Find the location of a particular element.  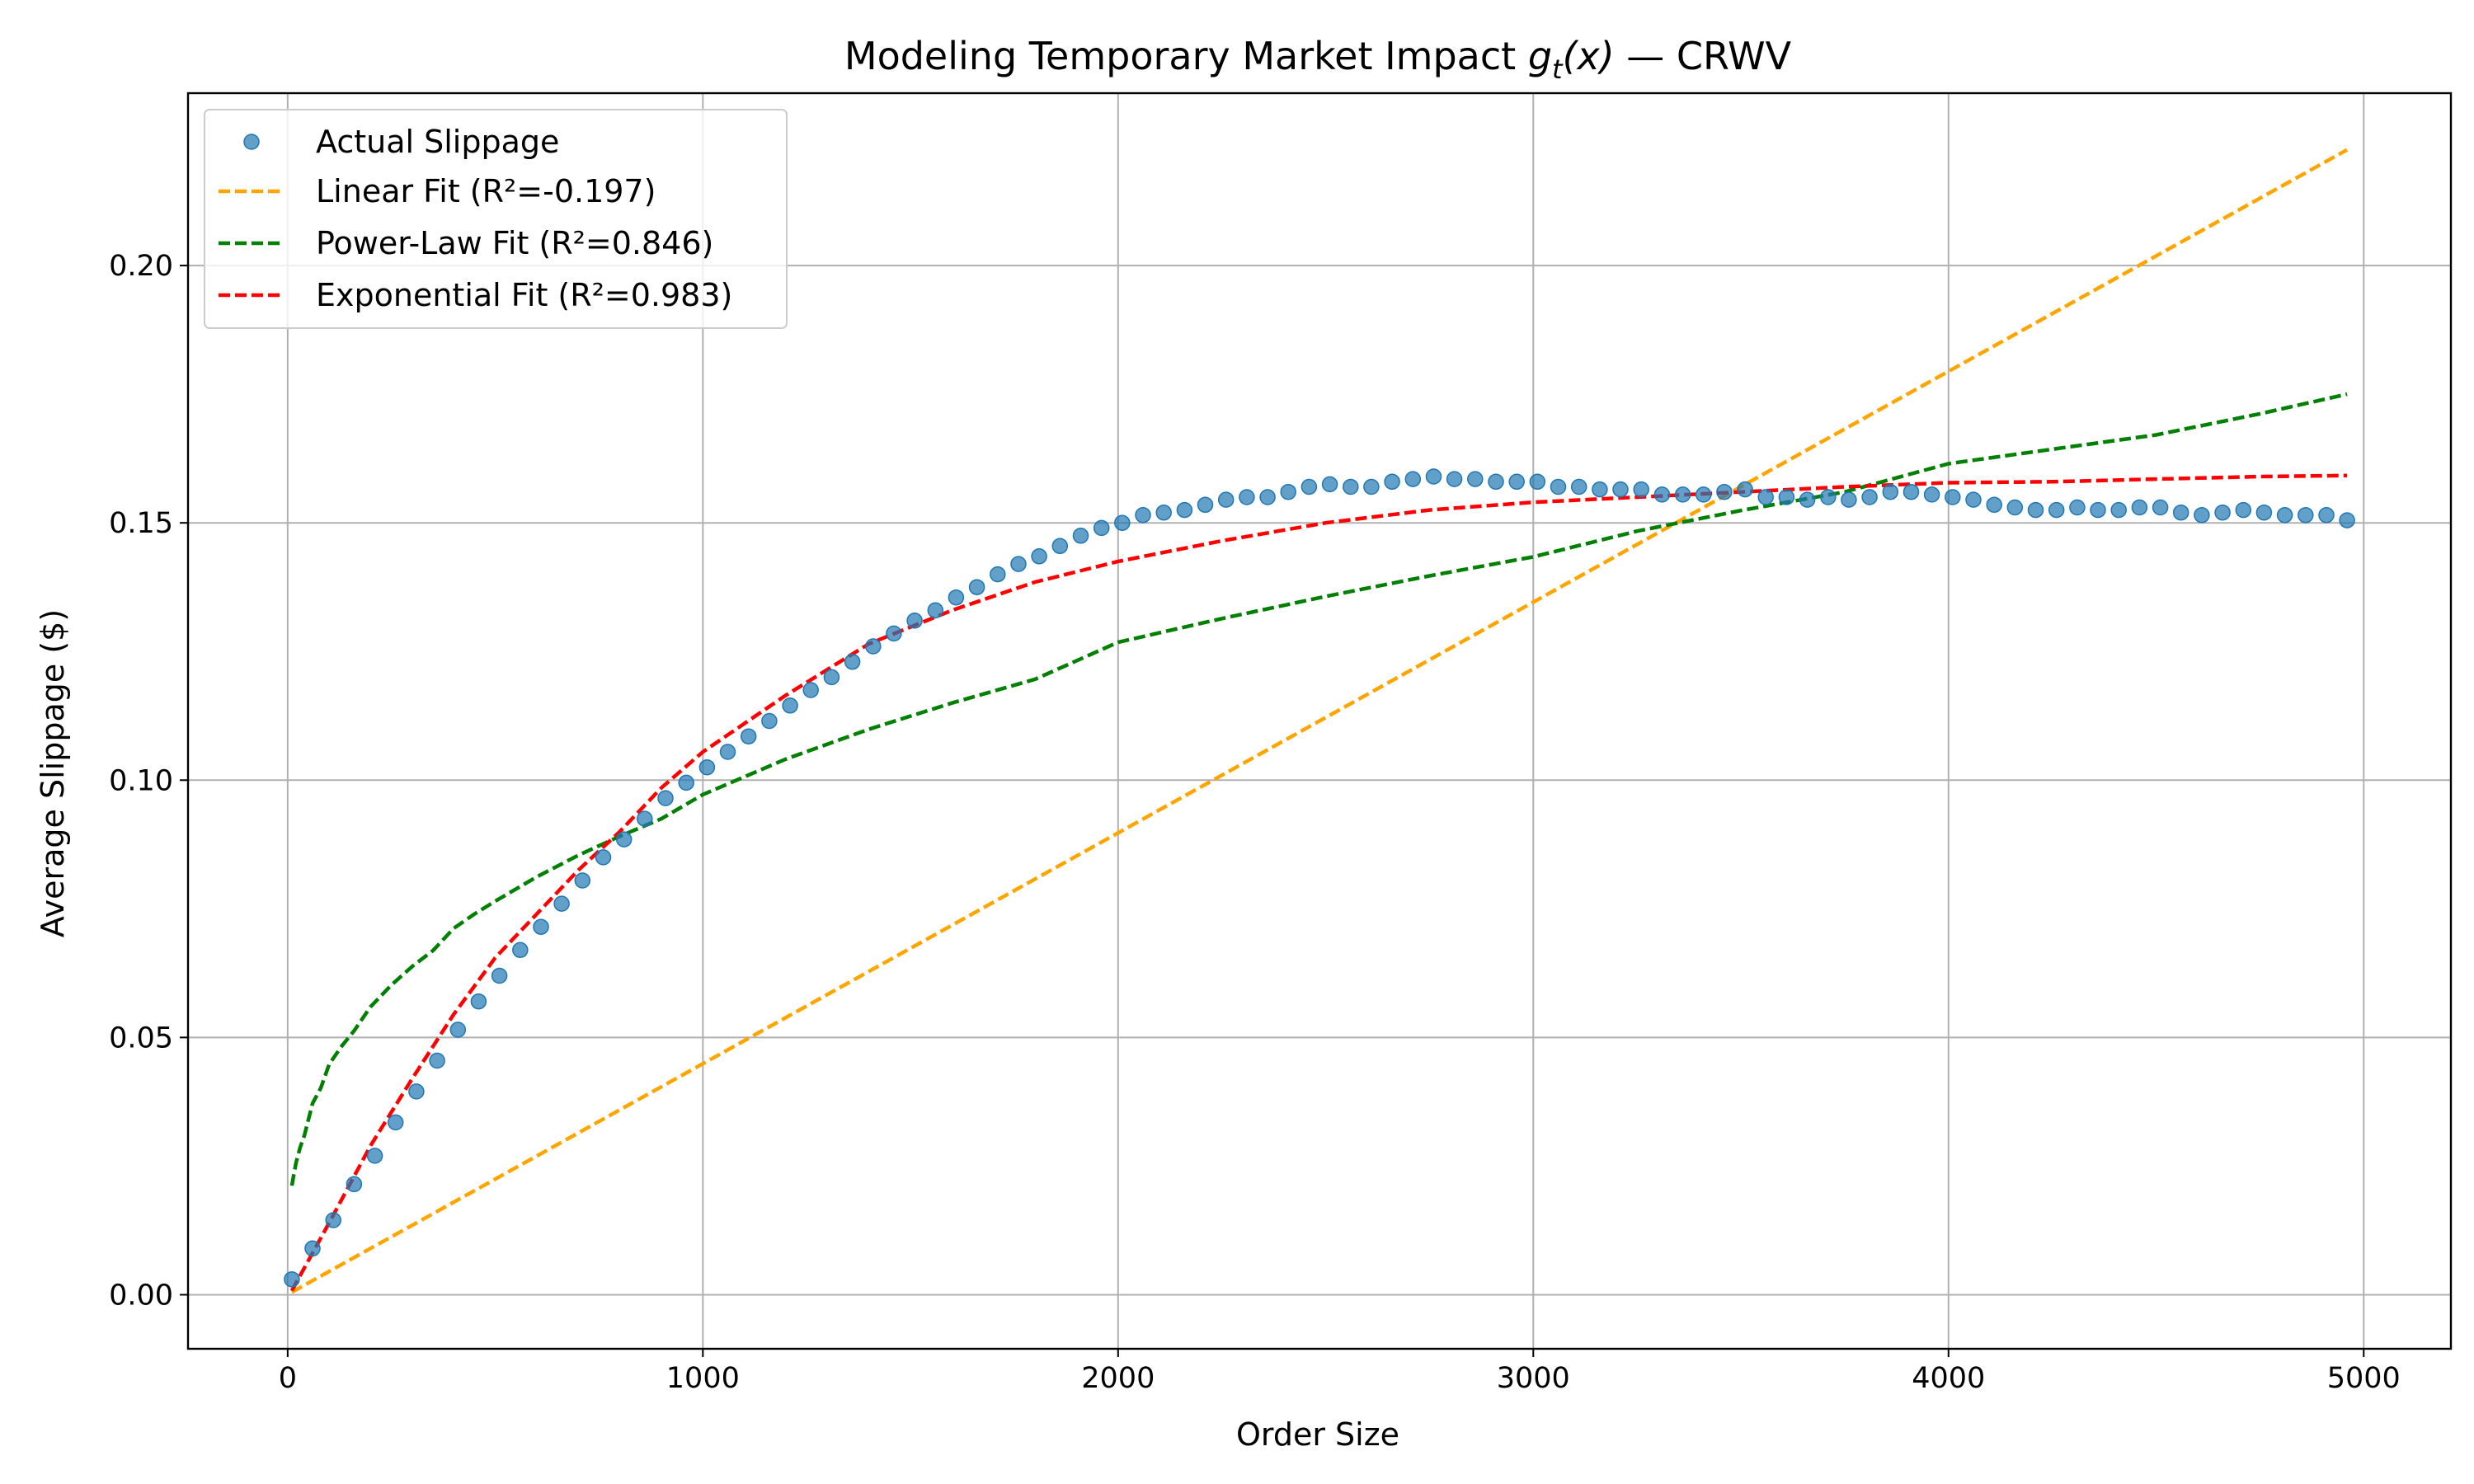

x-tick-label: 0 is located at coordinates (288, 1378).